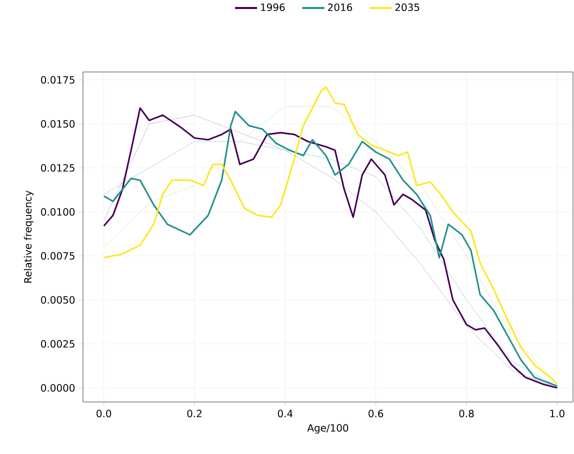 The image size is (574, 454). I want to click on y-tick-label: 0.0125, so click(57, 168).